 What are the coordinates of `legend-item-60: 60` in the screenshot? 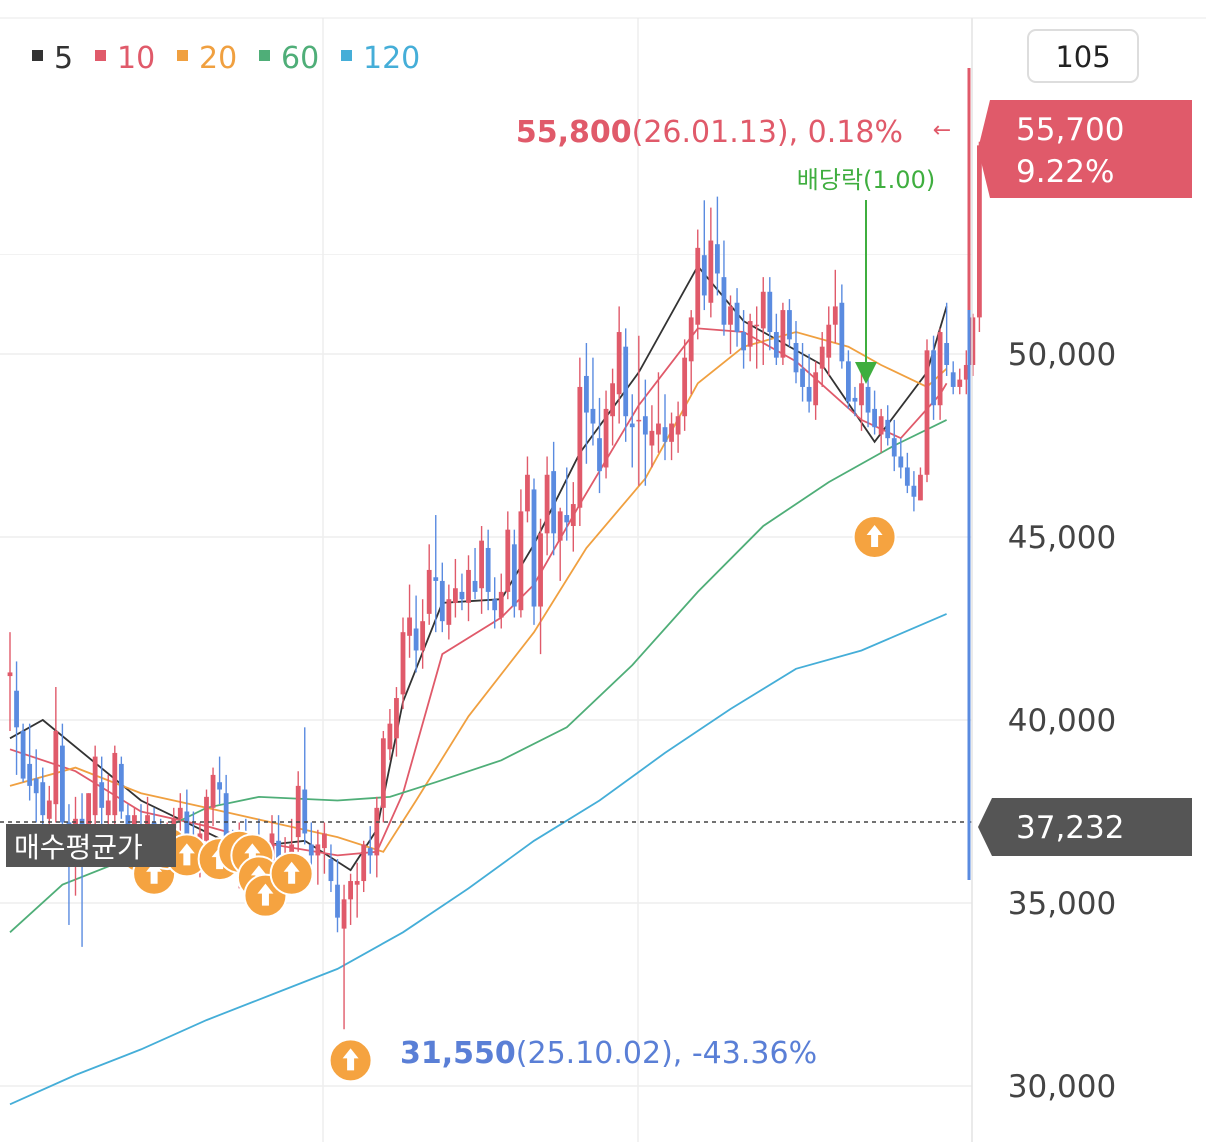 It's located at (289, 58).